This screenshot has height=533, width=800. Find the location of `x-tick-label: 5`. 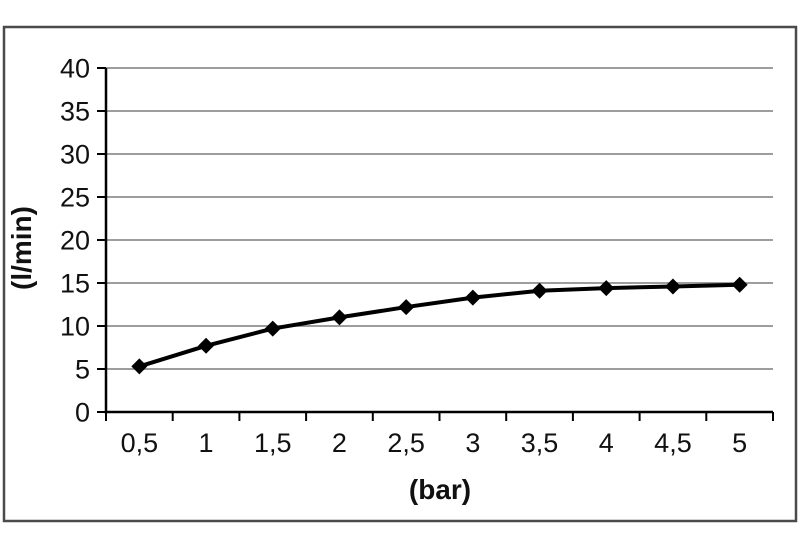

x-tick-label: 5 is located at coordinates (739, 443).